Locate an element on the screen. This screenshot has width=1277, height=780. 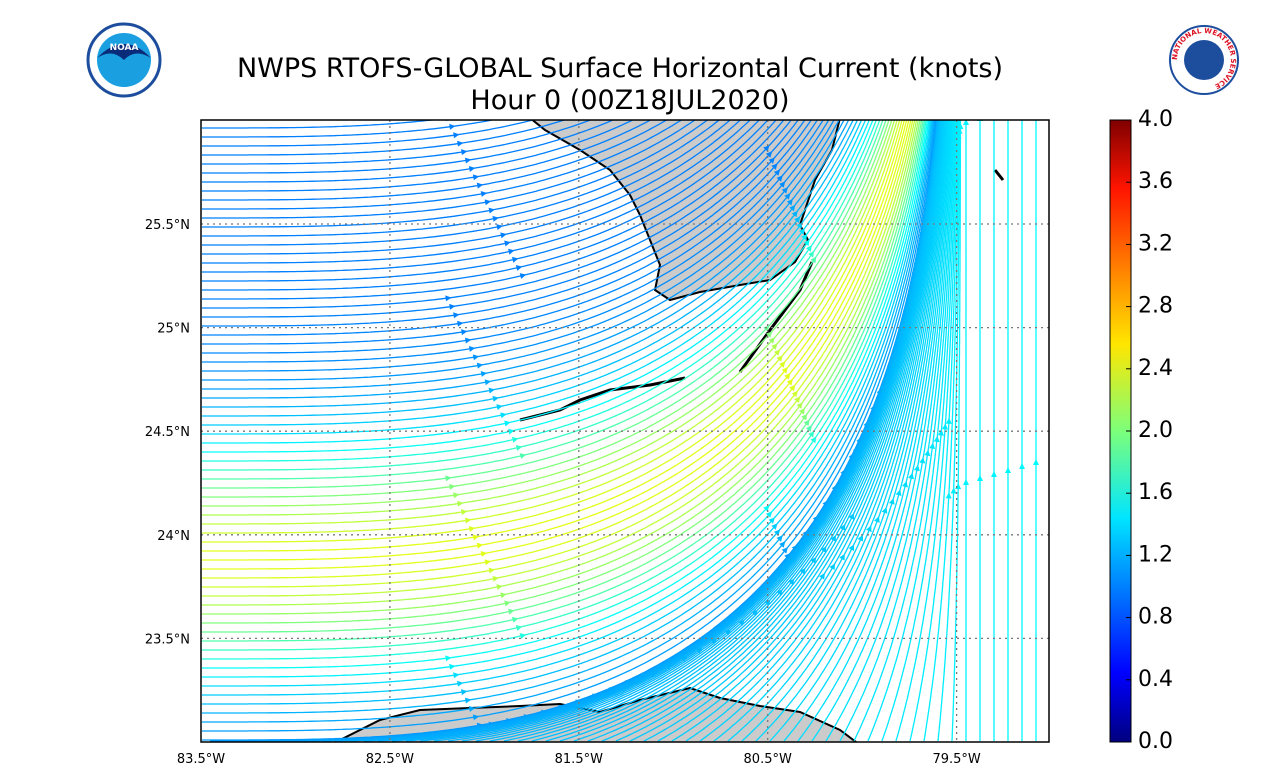
lat-label: 24°N is located at coordinates (173, 536).